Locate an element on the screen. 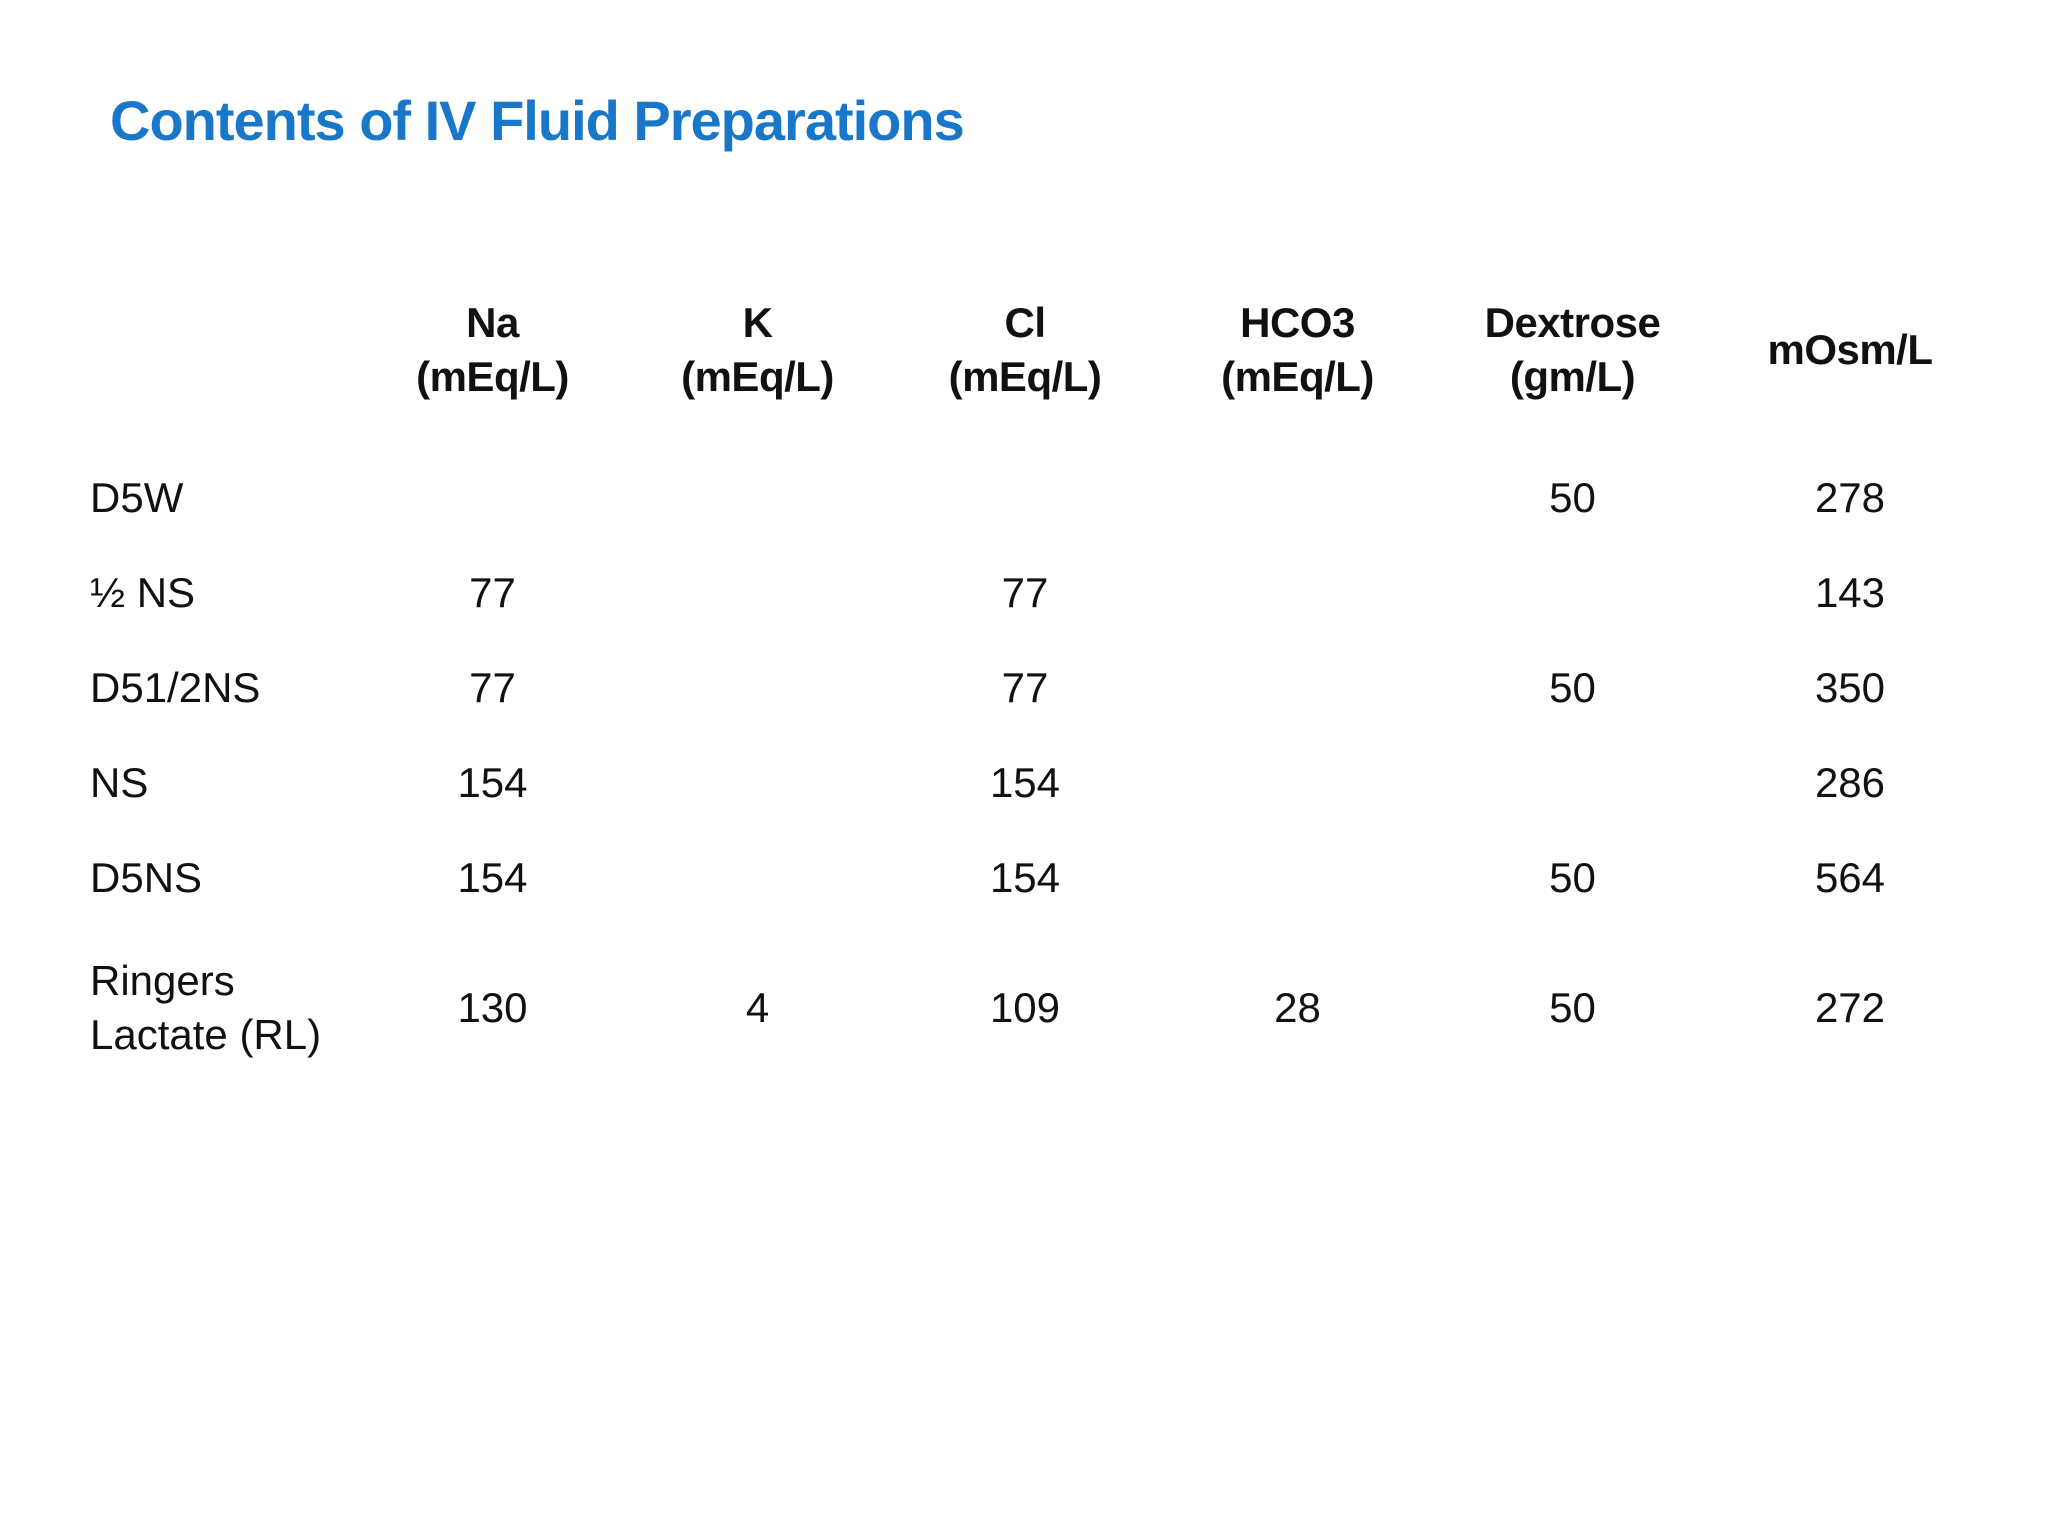  column-header-label: HCO3 is located at coordinates (1297, 323).